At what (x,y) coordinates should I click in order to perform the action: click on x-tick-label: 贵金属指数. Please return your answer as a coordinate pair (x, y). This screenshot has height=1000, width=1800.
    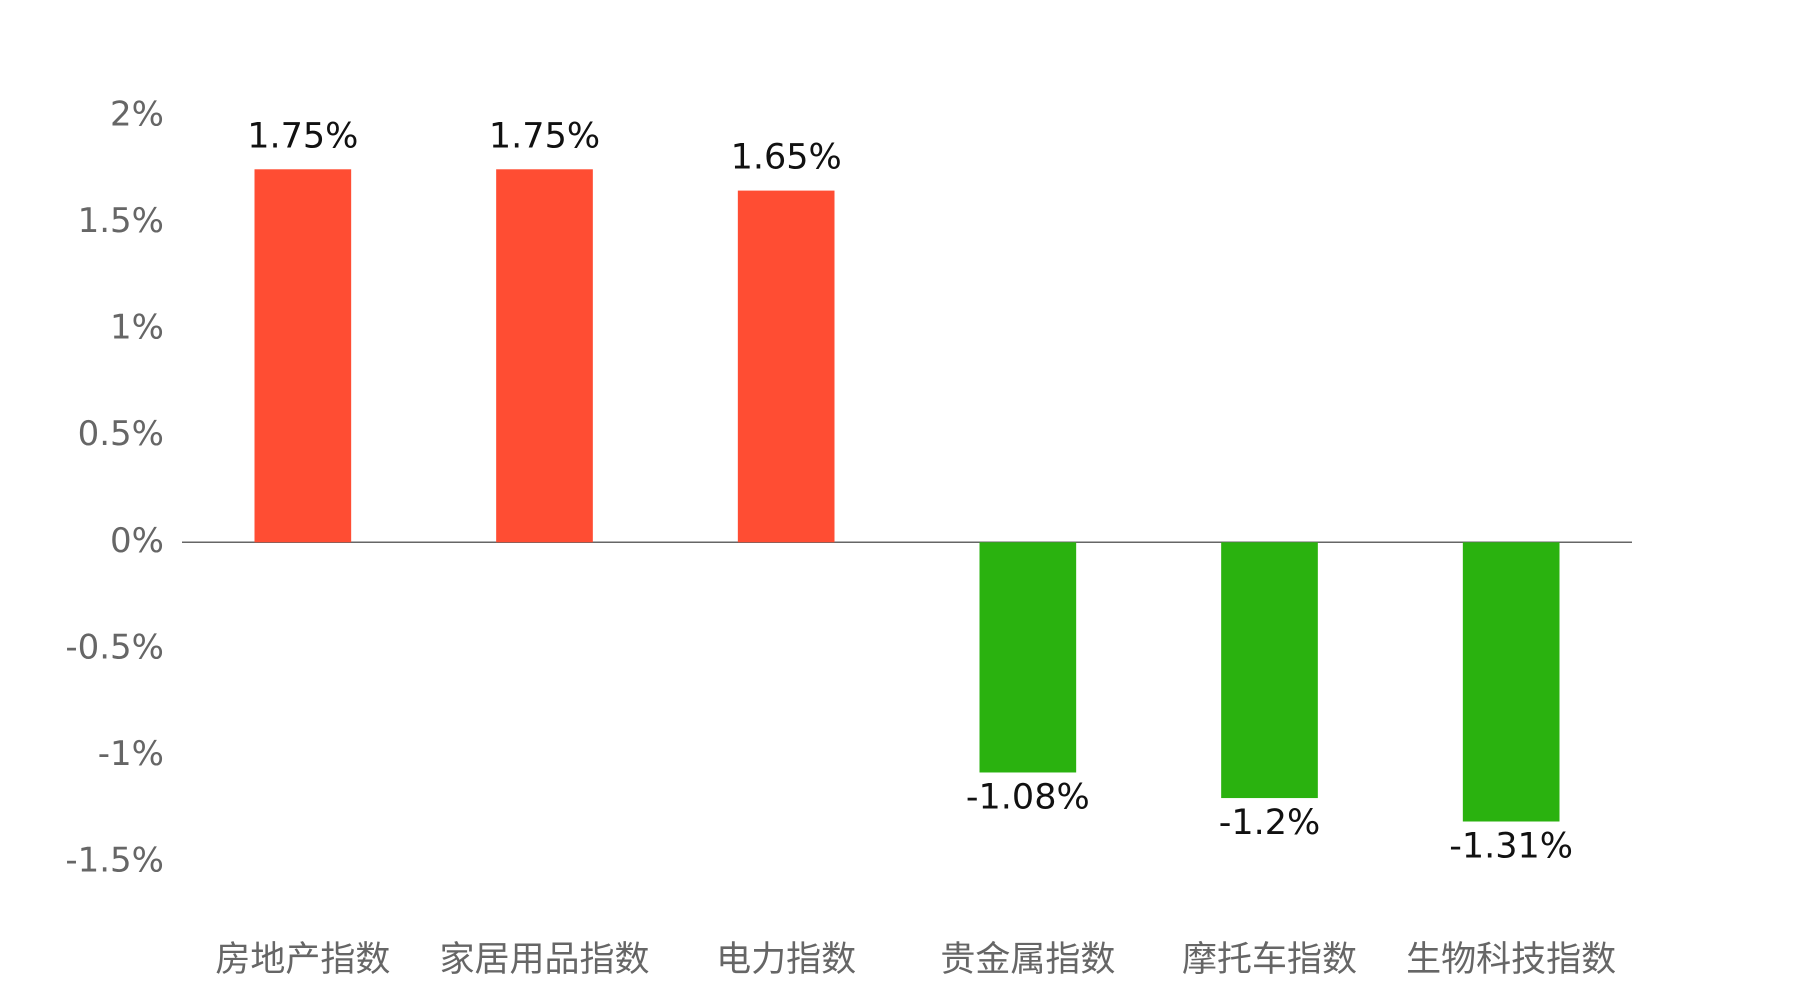
    Looking at the image, I should click on (1027, 960).